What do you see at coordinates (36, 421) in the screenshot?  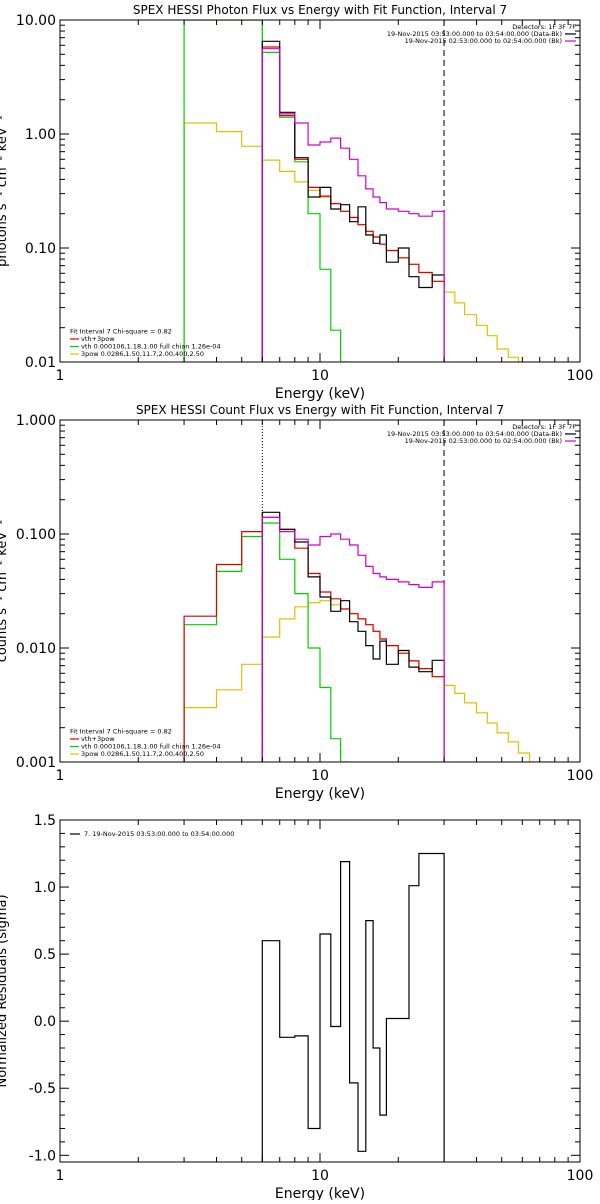 I see `y-tick-label: 1.000` at bounding box center [36, 421].